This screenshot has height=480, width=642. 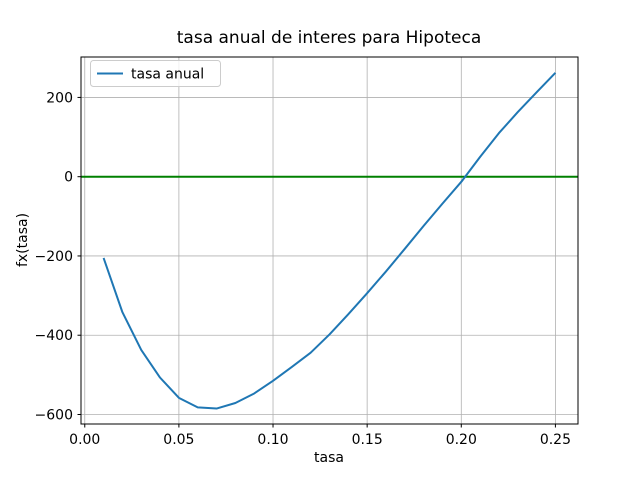 I want to click on legend-box, so click(x=155, y=73).